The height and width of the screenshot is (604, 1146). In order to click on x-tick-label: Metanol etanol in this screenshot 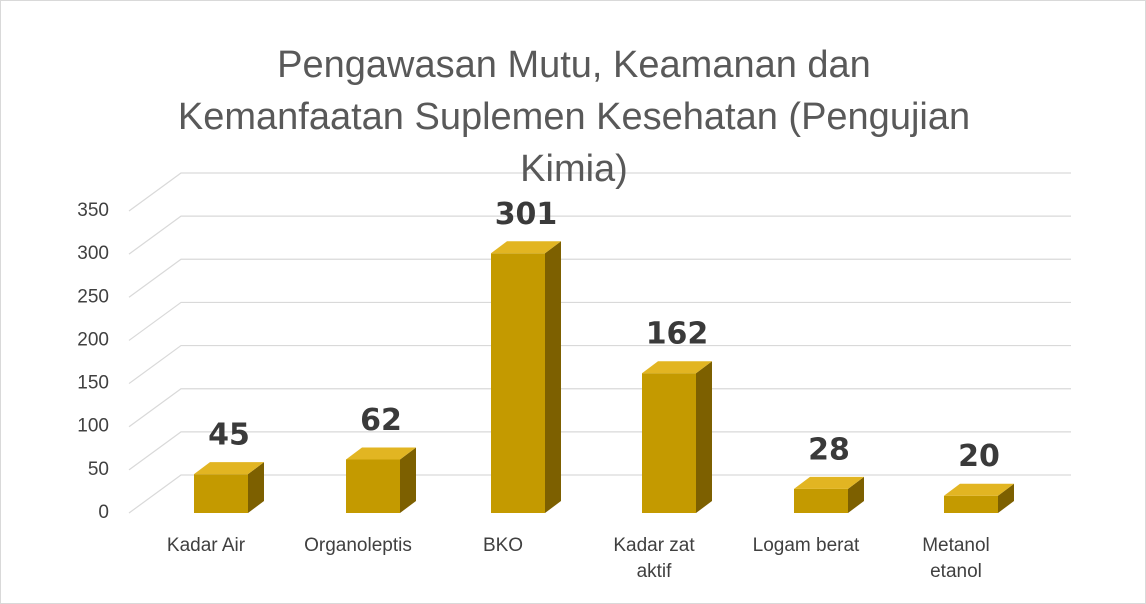, I will do `click(956, 558)`.